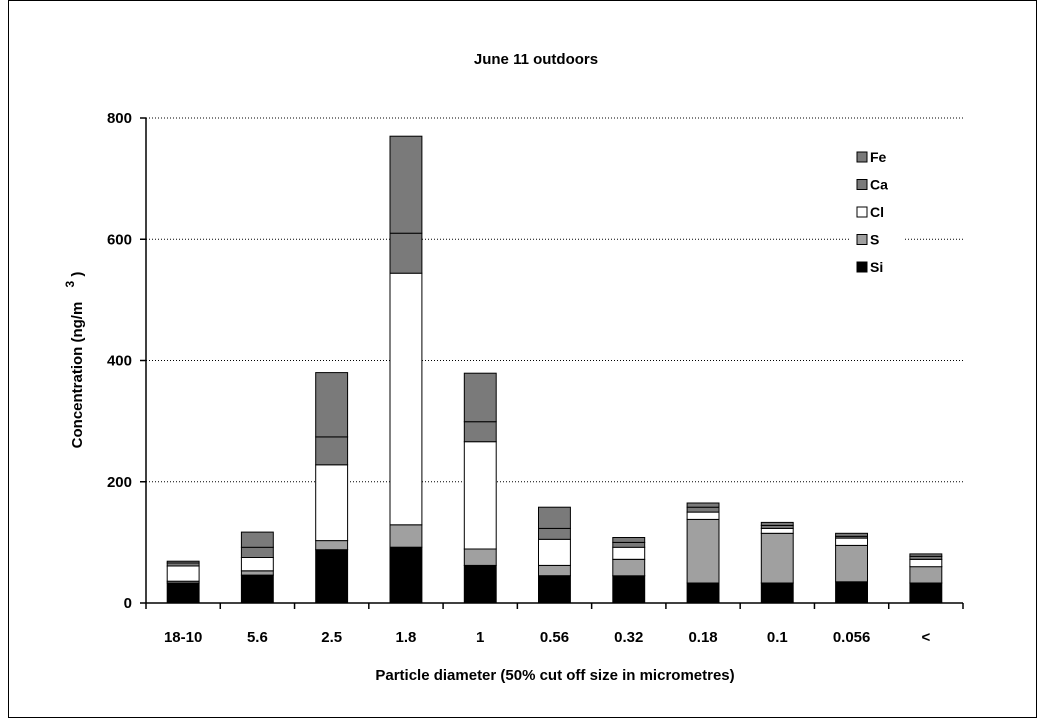  What do you see at coordinates (480, 637) in the screenshot?
I see `x-tick-label: 1` at bounding box center [480, 637].